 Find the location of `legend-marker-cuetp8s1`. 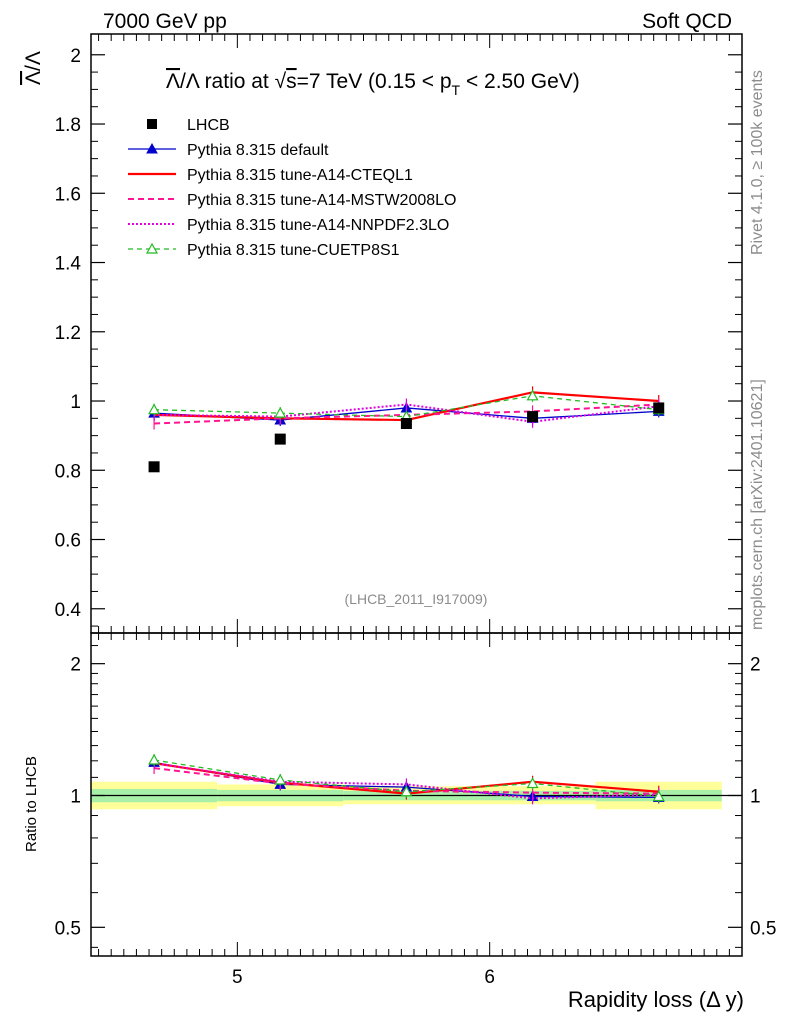

legend-marker-cuetp8s1 is located at coordinates (152, 248).